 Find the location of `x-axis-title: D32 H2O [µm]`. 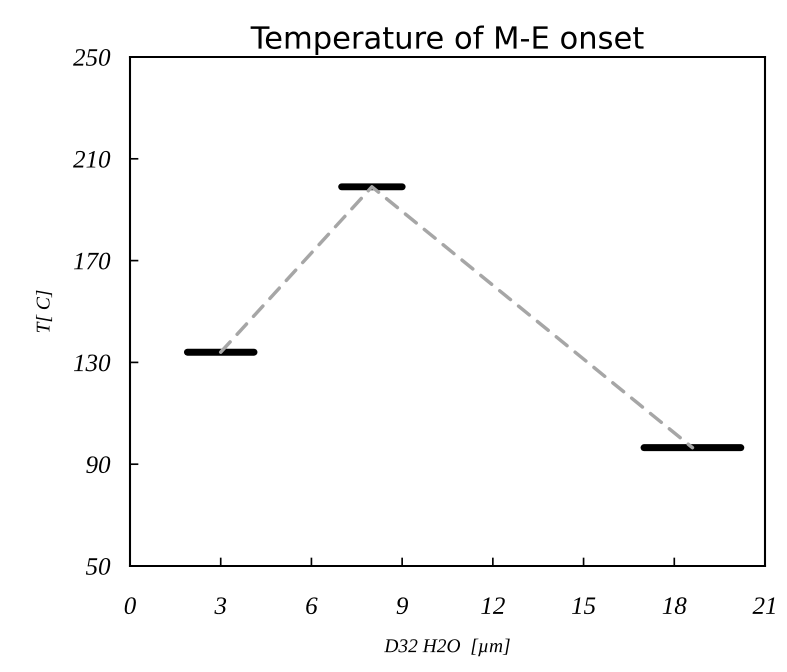

x-axis-title: D32 H2O [µm] is located at coordinates (447, 647).